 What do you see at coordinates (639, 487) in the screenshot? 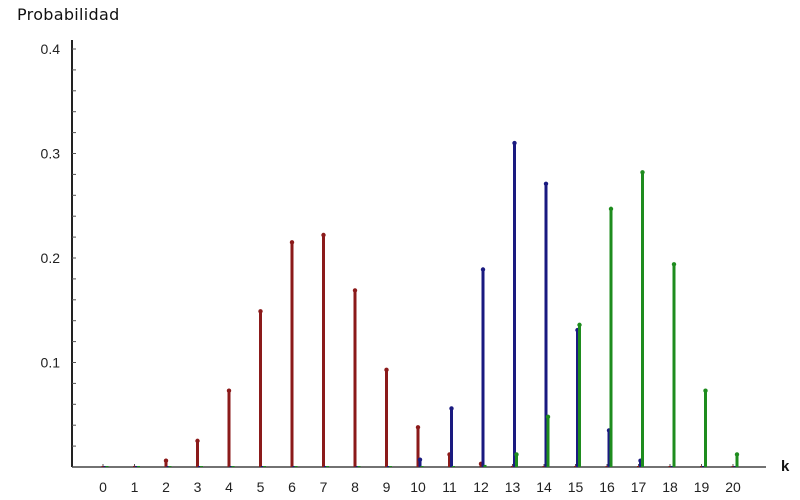
I see `x-tick-label: 17` at bounding box center [639, 487].